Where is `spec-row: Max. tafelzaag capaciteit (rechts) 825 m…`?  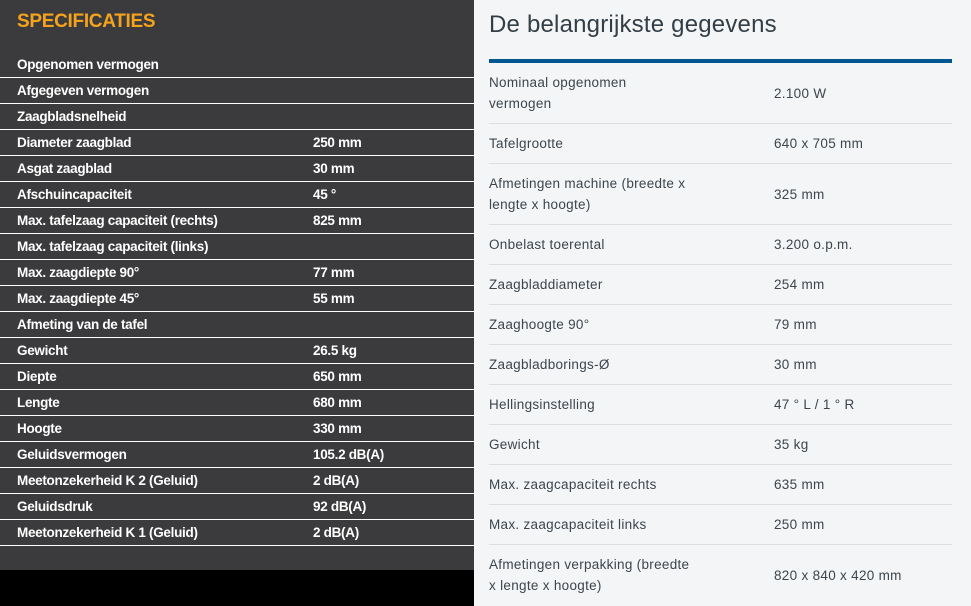
spec-row: Max. tafelzaag capaciteit (rechts) 825 m… is located at coordinates (237, 221).